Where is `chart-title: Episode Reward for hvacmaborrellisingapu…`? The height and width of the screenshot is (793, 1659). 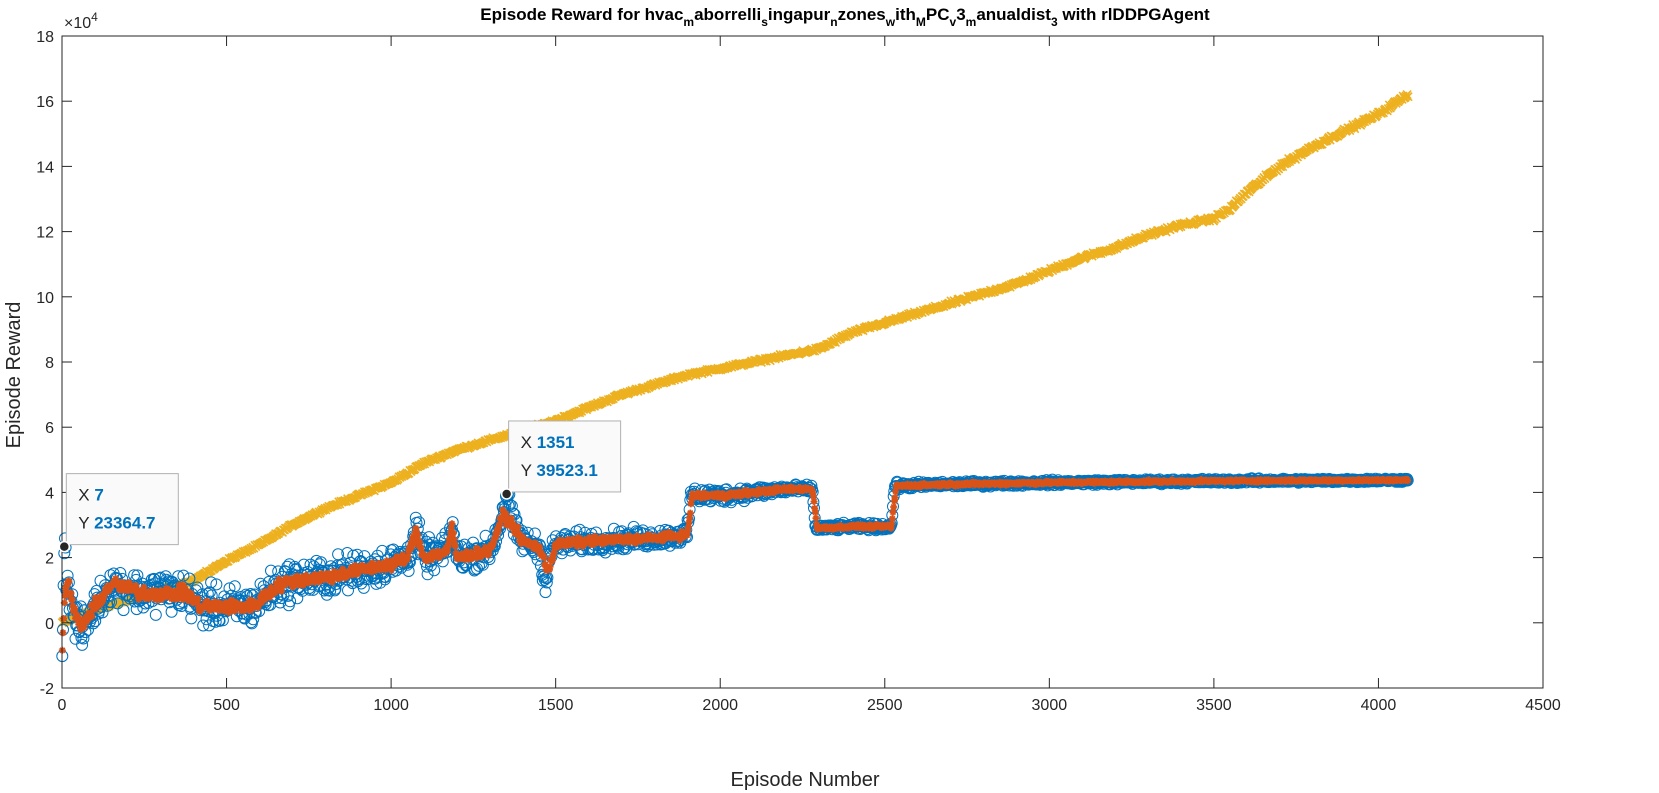
chart-title: Episode Reward for hvacmaborrellisingapu… is located at coordinates (845, 17).